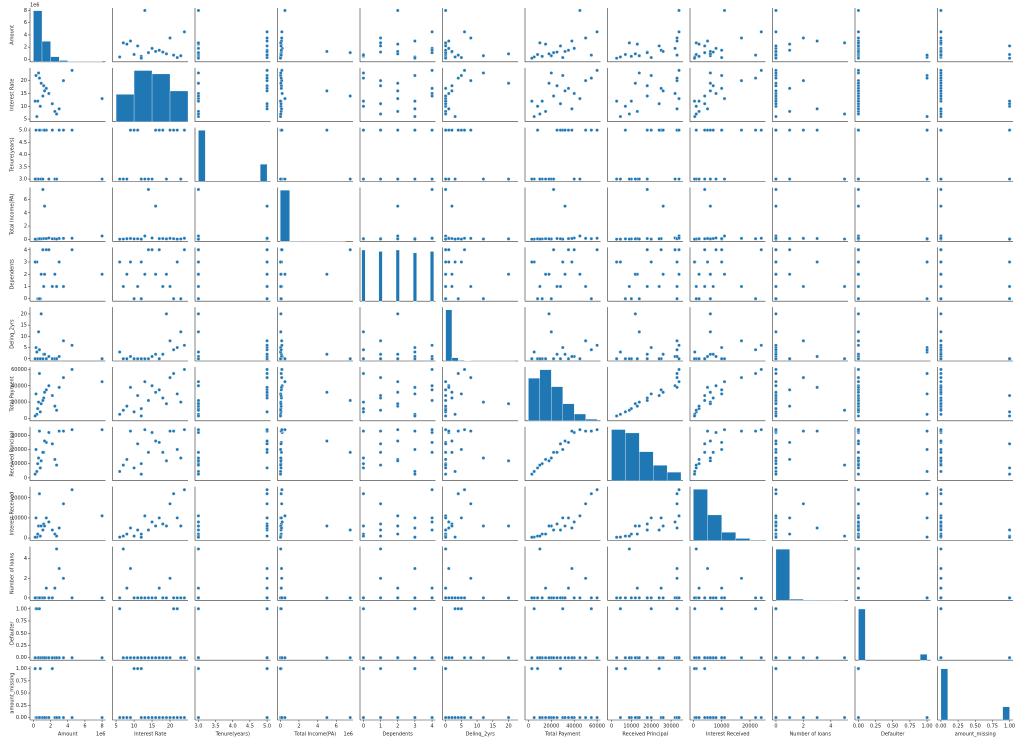  I want to click on x-tick-label: 0, so click(33, 727).